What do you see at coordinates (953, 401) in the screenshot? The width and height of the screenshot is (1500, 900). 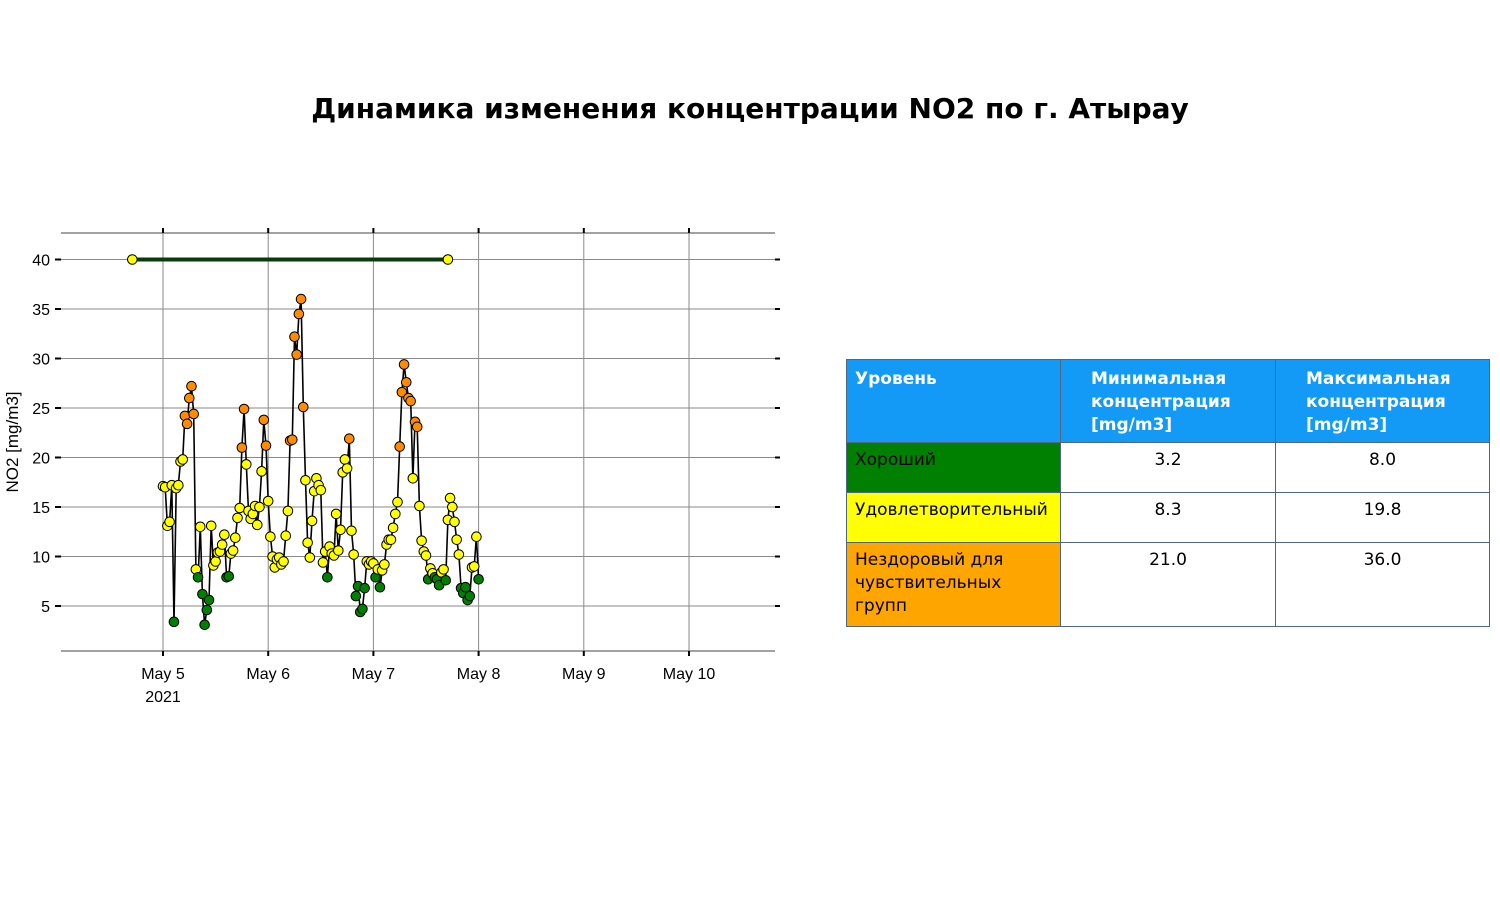 I see `table-header-cell: Уровень` at bounding box center [953, 401].